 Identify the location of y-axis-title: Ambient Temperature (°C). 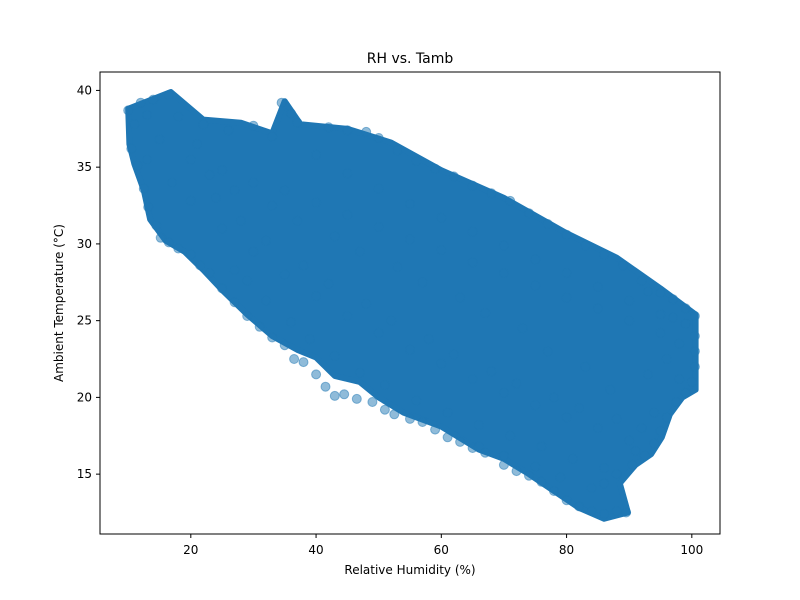
(59, 303).